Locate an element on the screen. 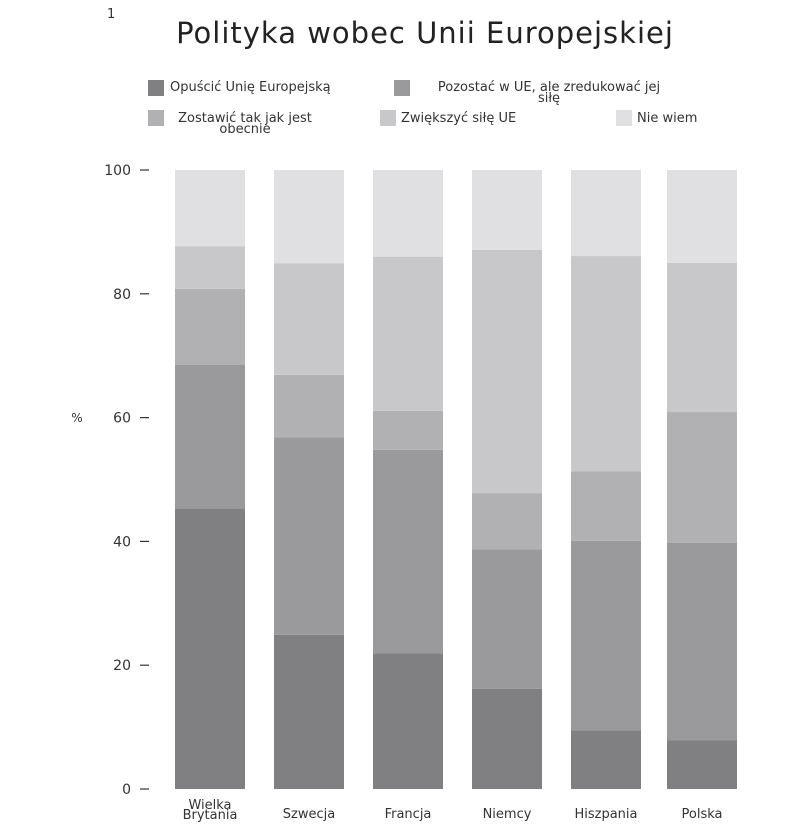 The image size is (810, 828). x-category-label: Francja is located at coordinates (408, 814).